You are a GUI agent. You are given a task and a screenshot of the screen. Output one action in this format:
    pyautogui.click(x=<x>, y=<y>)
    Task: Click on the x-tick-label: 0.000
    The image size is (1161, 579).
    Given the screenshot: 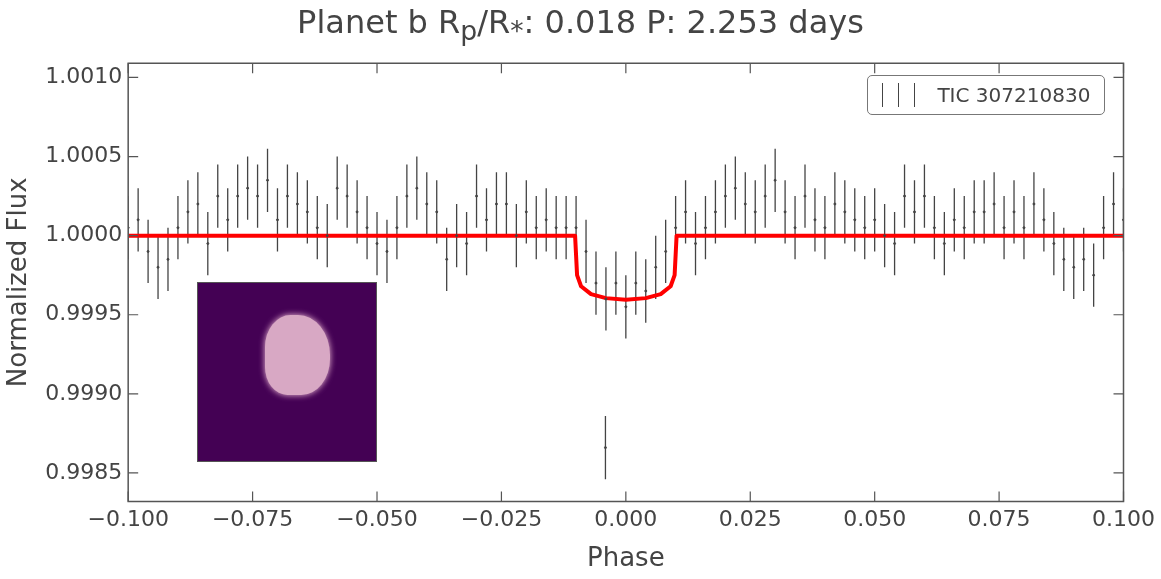 What is the action you would take?
    pyautogui.click(x=626, y=519)
    